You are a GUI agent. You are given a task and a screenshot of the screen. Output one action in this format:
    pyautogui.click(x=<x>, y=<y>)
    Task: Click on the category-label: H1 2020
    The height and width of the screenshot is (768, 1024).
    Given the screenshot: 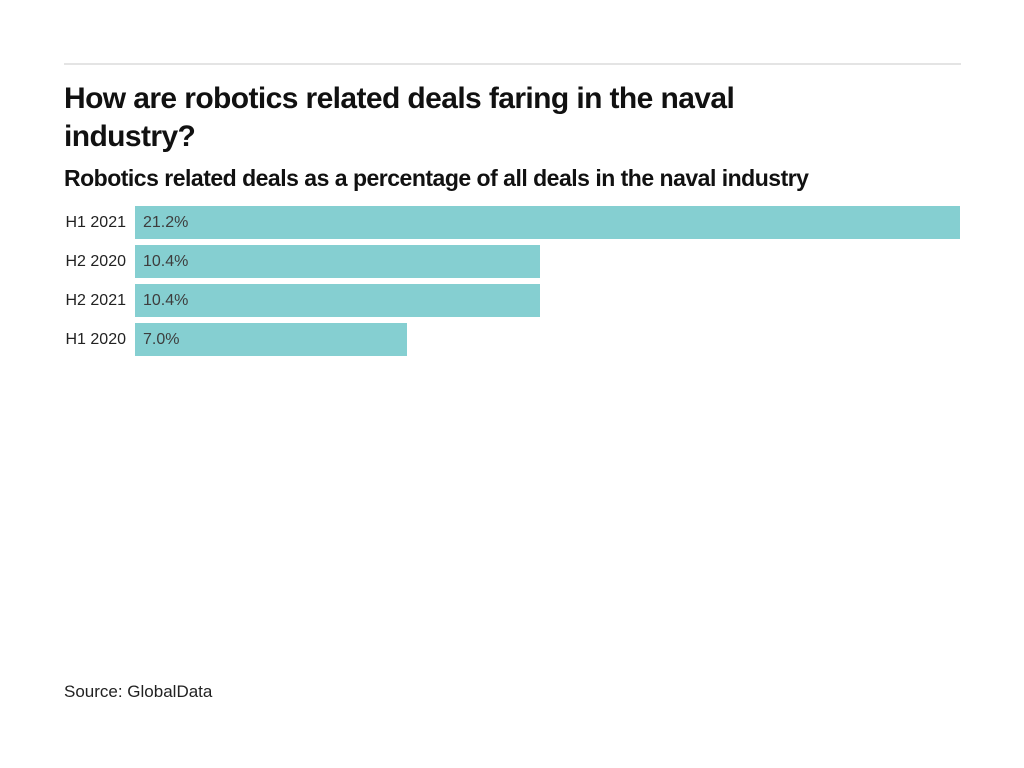 What is the action you would take?
    pyautogui.click(x=96, y=339)
    